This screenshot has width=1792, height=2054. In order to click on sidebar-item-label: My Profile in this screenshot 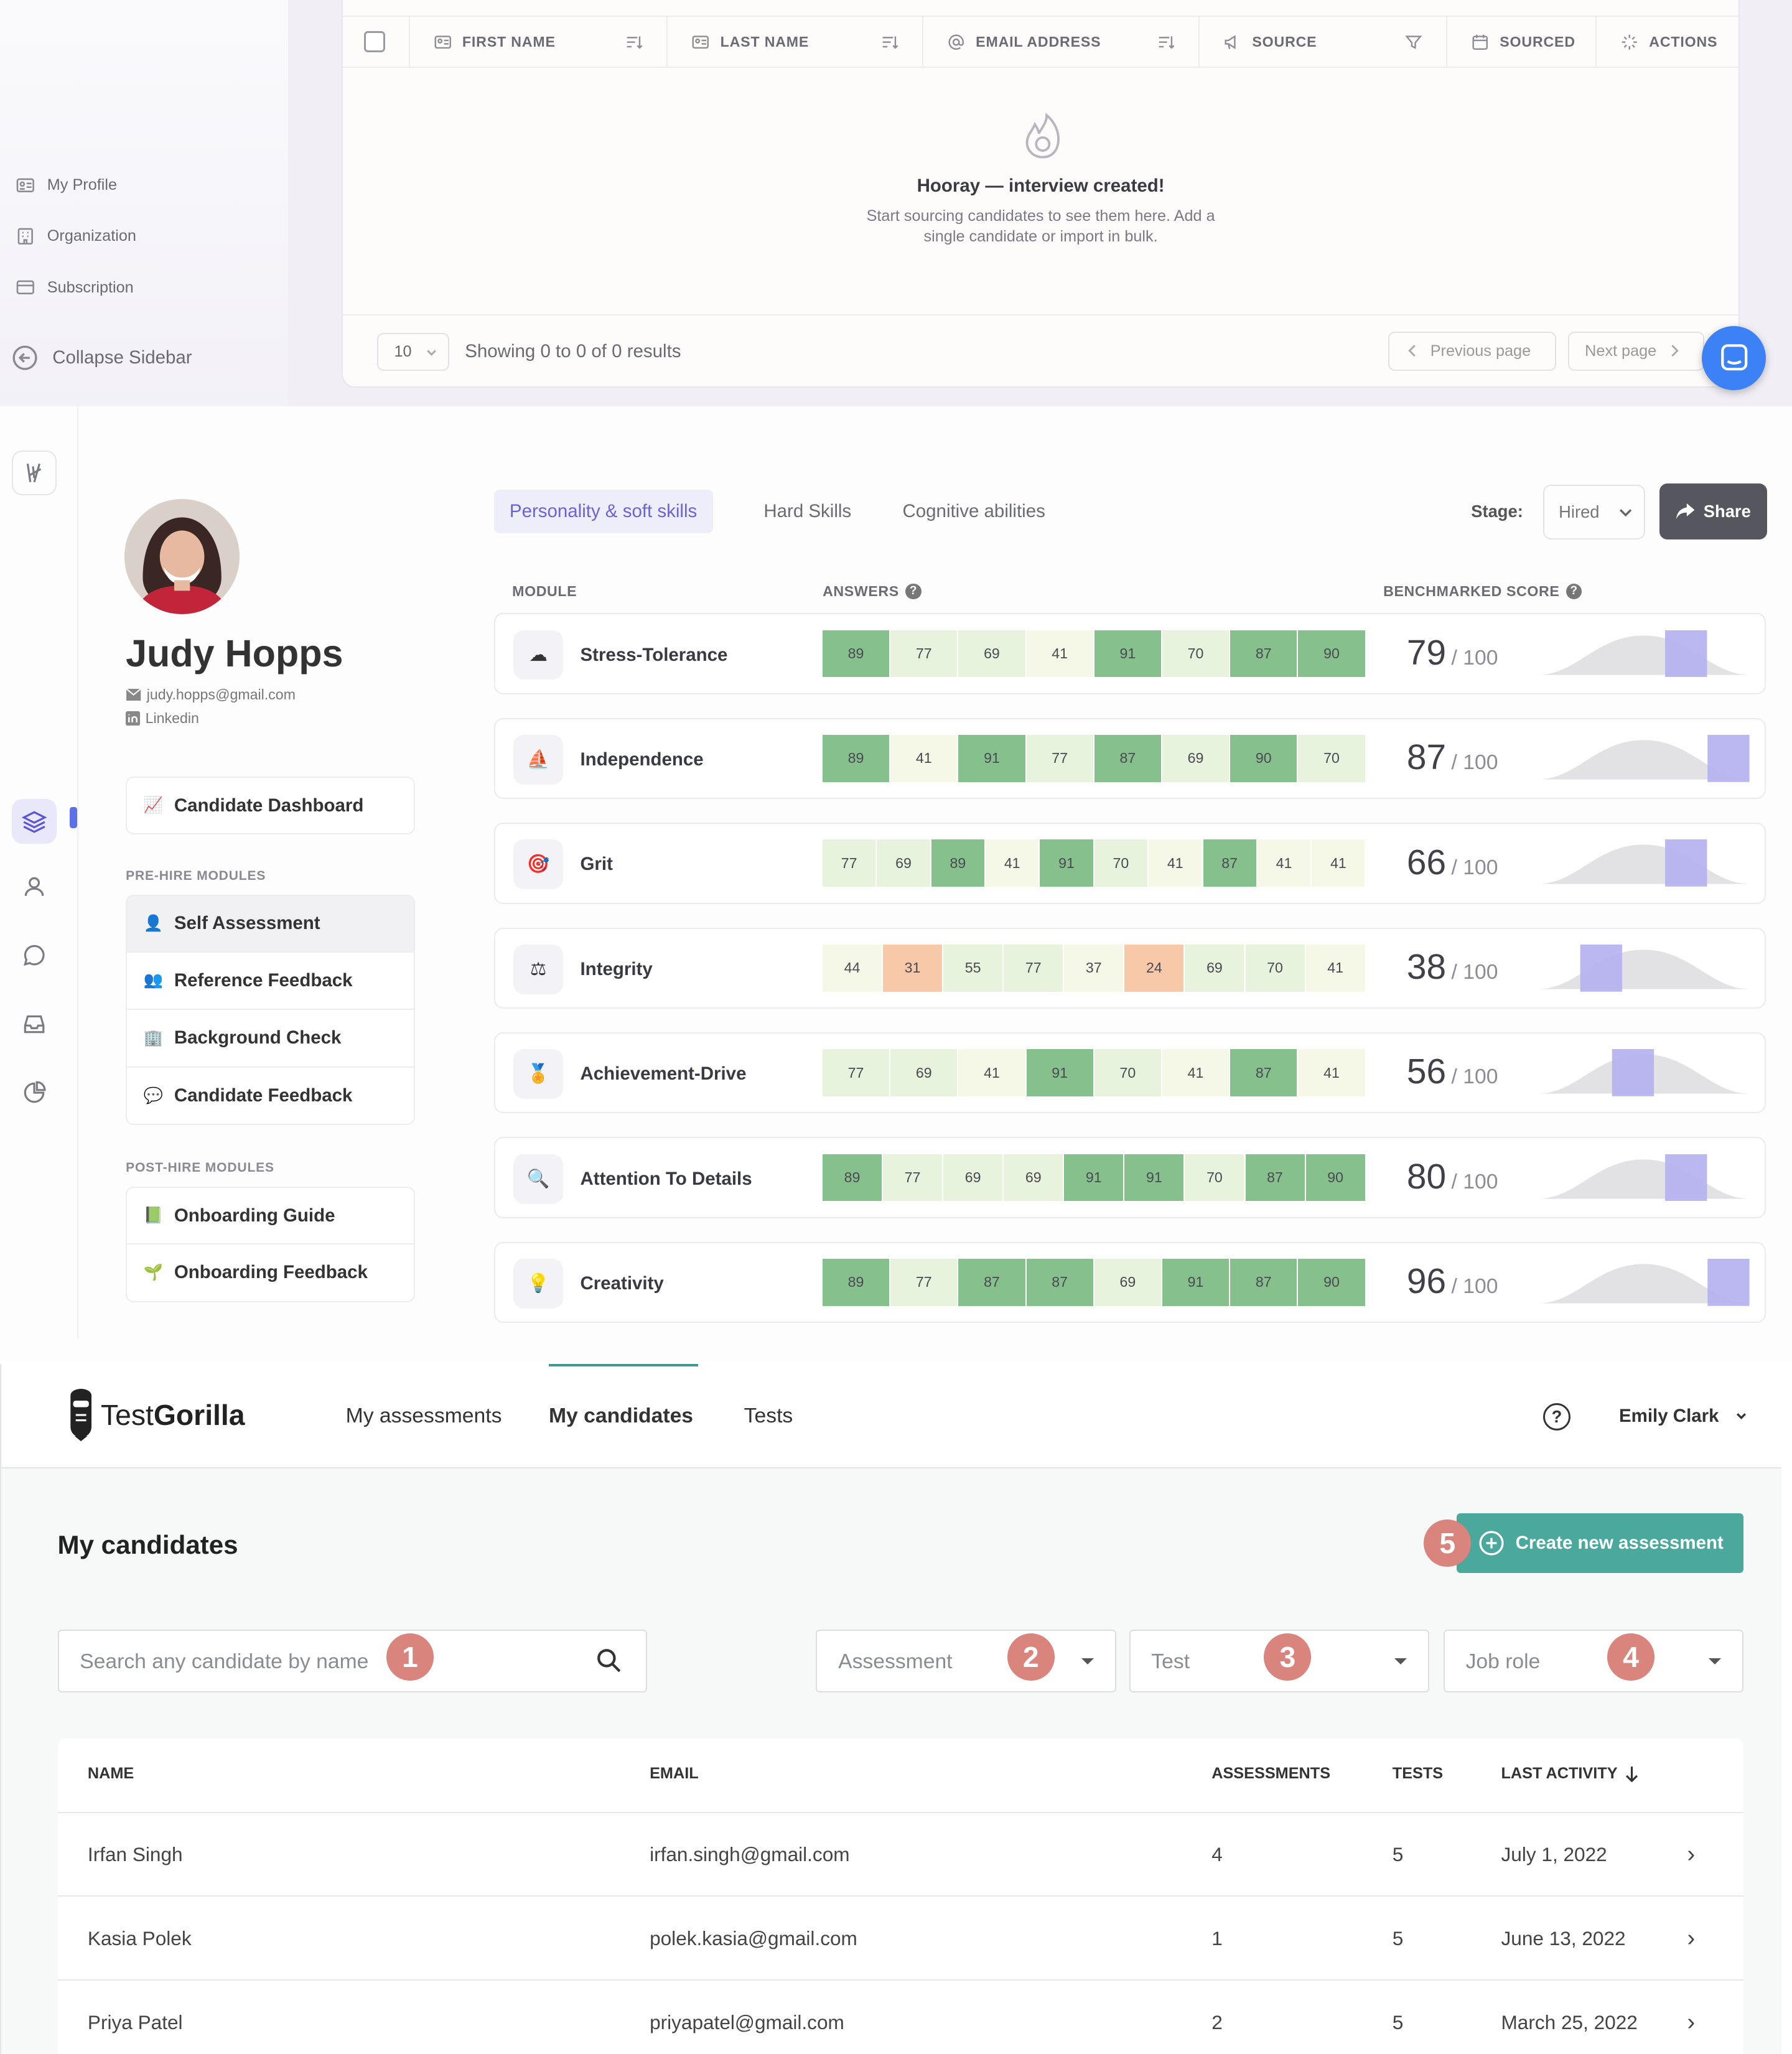, I will do `click(82, 185)`.